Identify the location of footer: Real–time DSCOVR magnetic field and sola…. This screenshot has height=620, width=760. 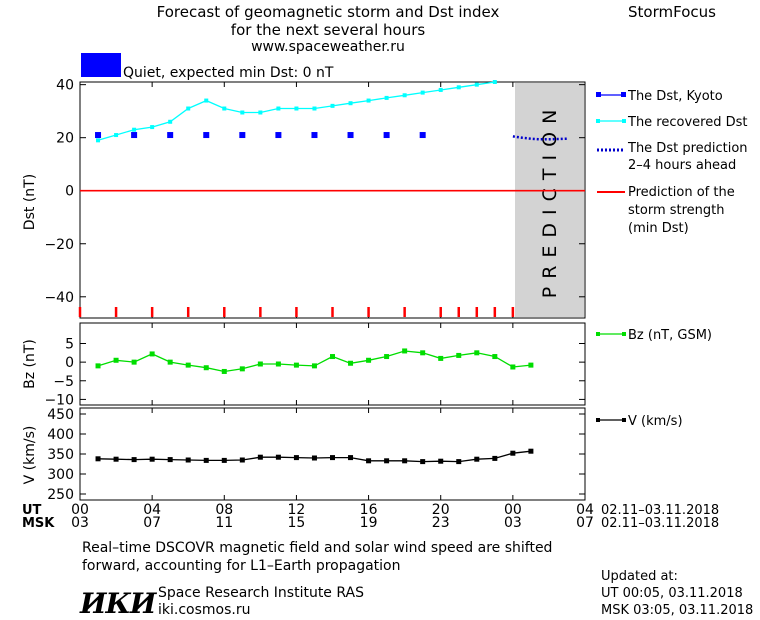
(416, 580).